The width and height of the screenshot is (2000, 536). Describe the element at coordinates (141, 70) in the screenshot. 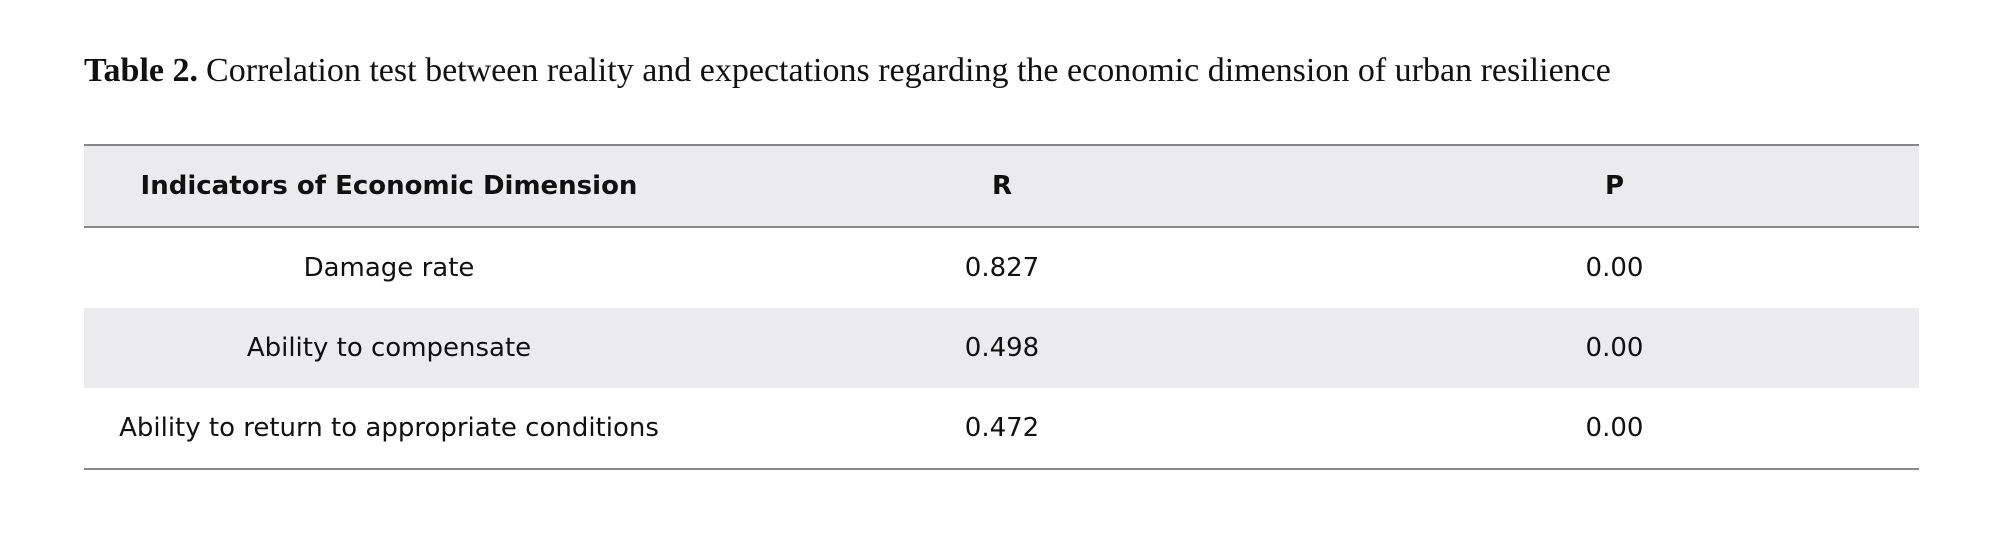

I see `caption-label: Table 2.` at that location.